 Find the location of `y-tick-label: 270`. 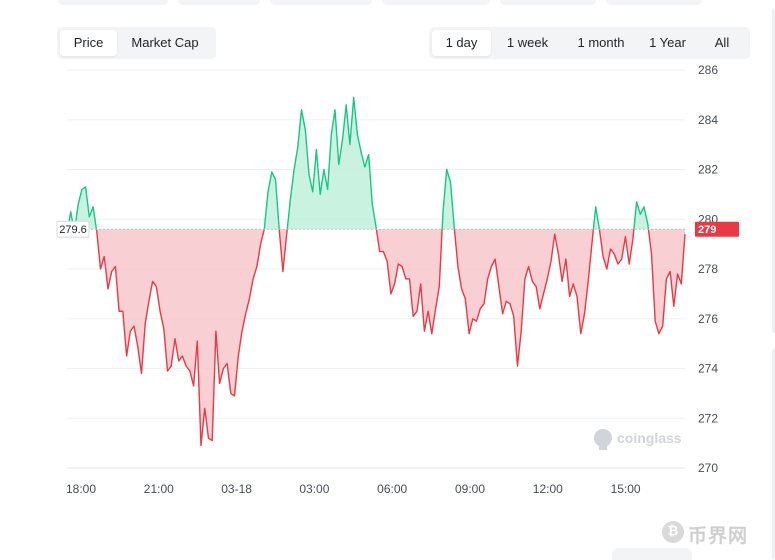

y-tick-label: 270 is located at coordinates (708, 468).